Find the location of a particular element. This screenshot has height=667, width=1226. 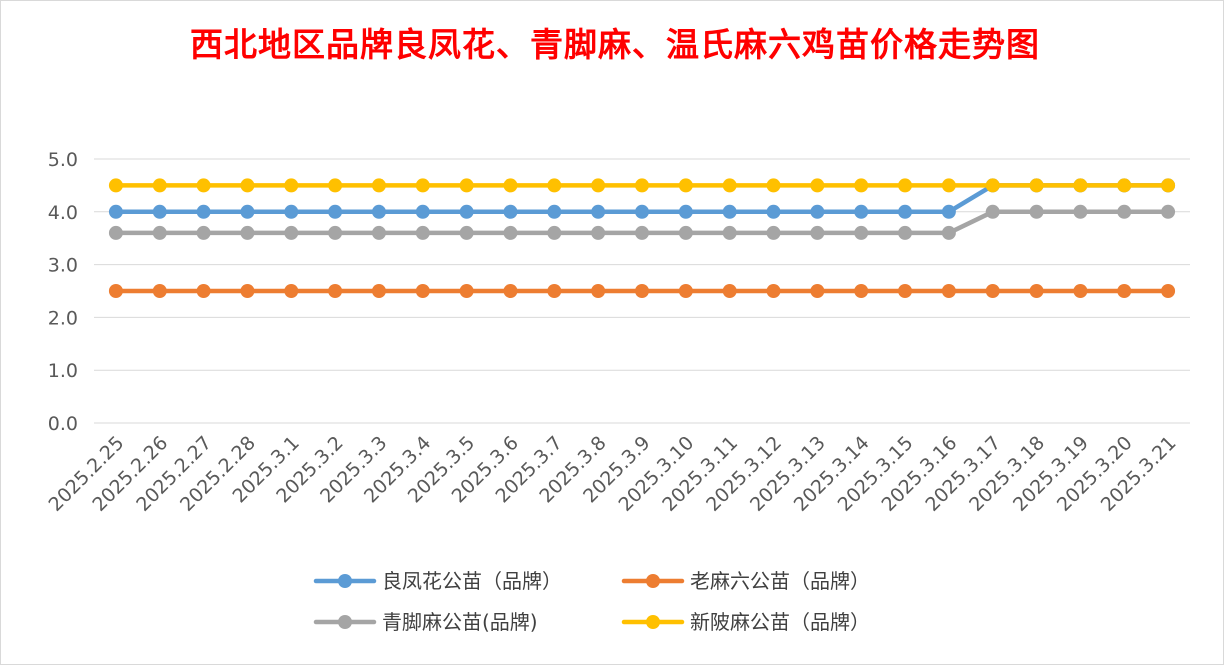

legend-item: 青脚麻公苗(品牌) is located at coordinates (425, 622).